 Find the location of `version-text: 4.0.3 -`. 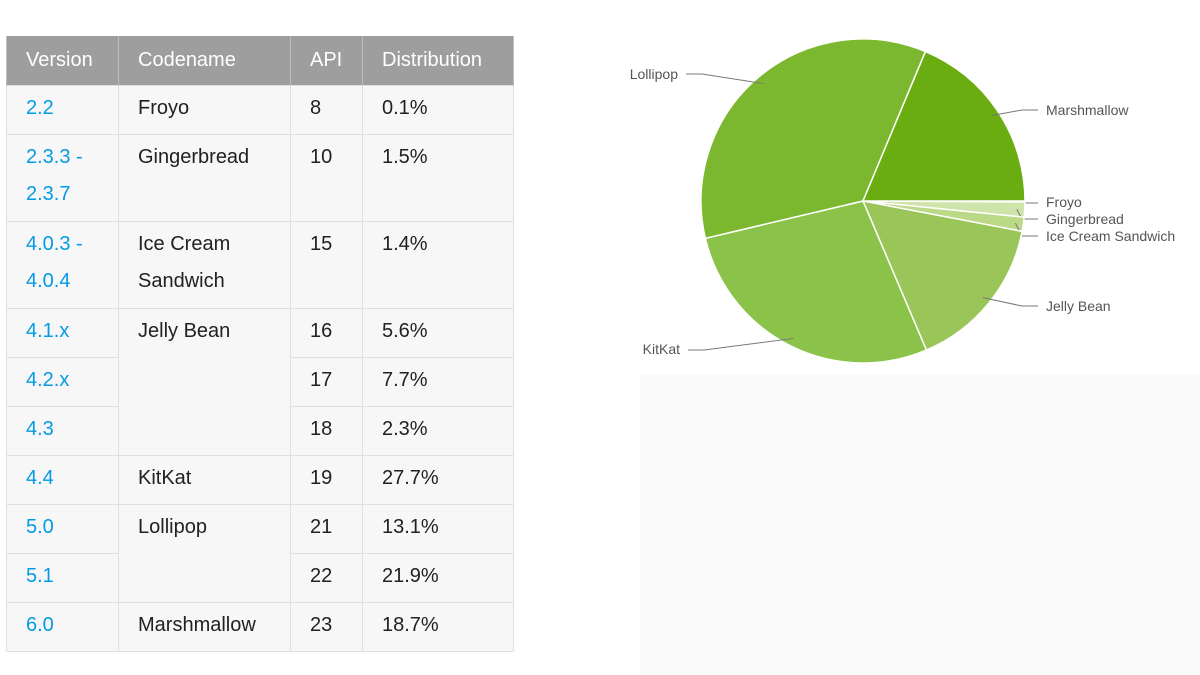

version-text: 4.0.3 - is located at coordinates (54, 244).